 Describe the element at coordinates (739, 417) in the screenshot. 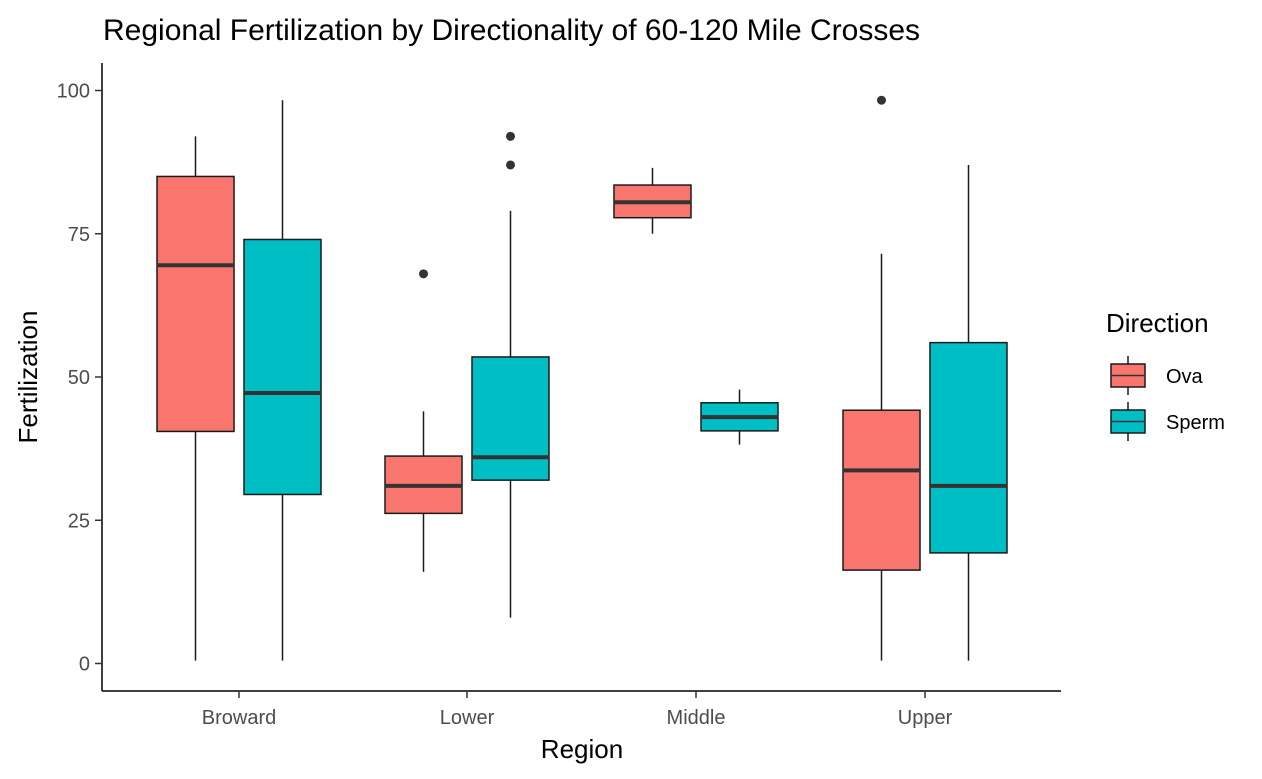

I see `box-middle-sperm` at that location.